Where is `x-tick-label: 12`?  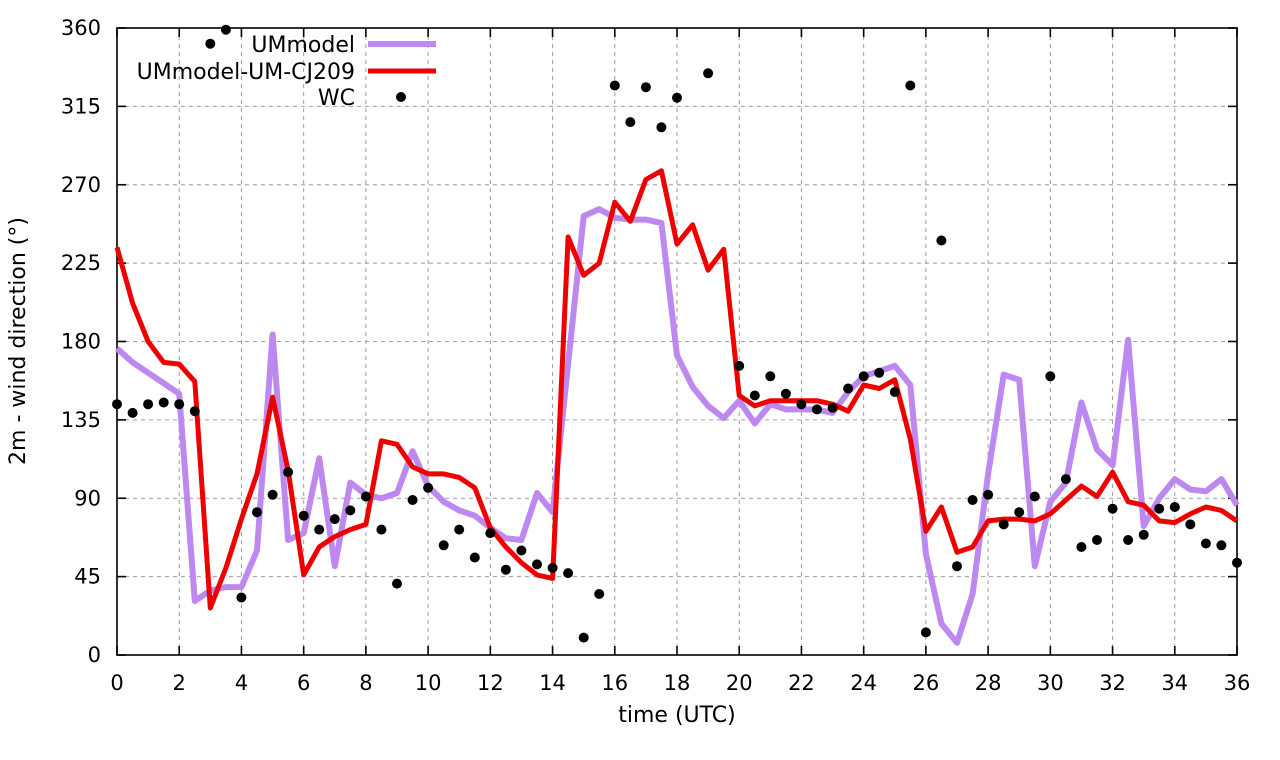 x-tick-label: 12 is located at coordinates (490, 683).